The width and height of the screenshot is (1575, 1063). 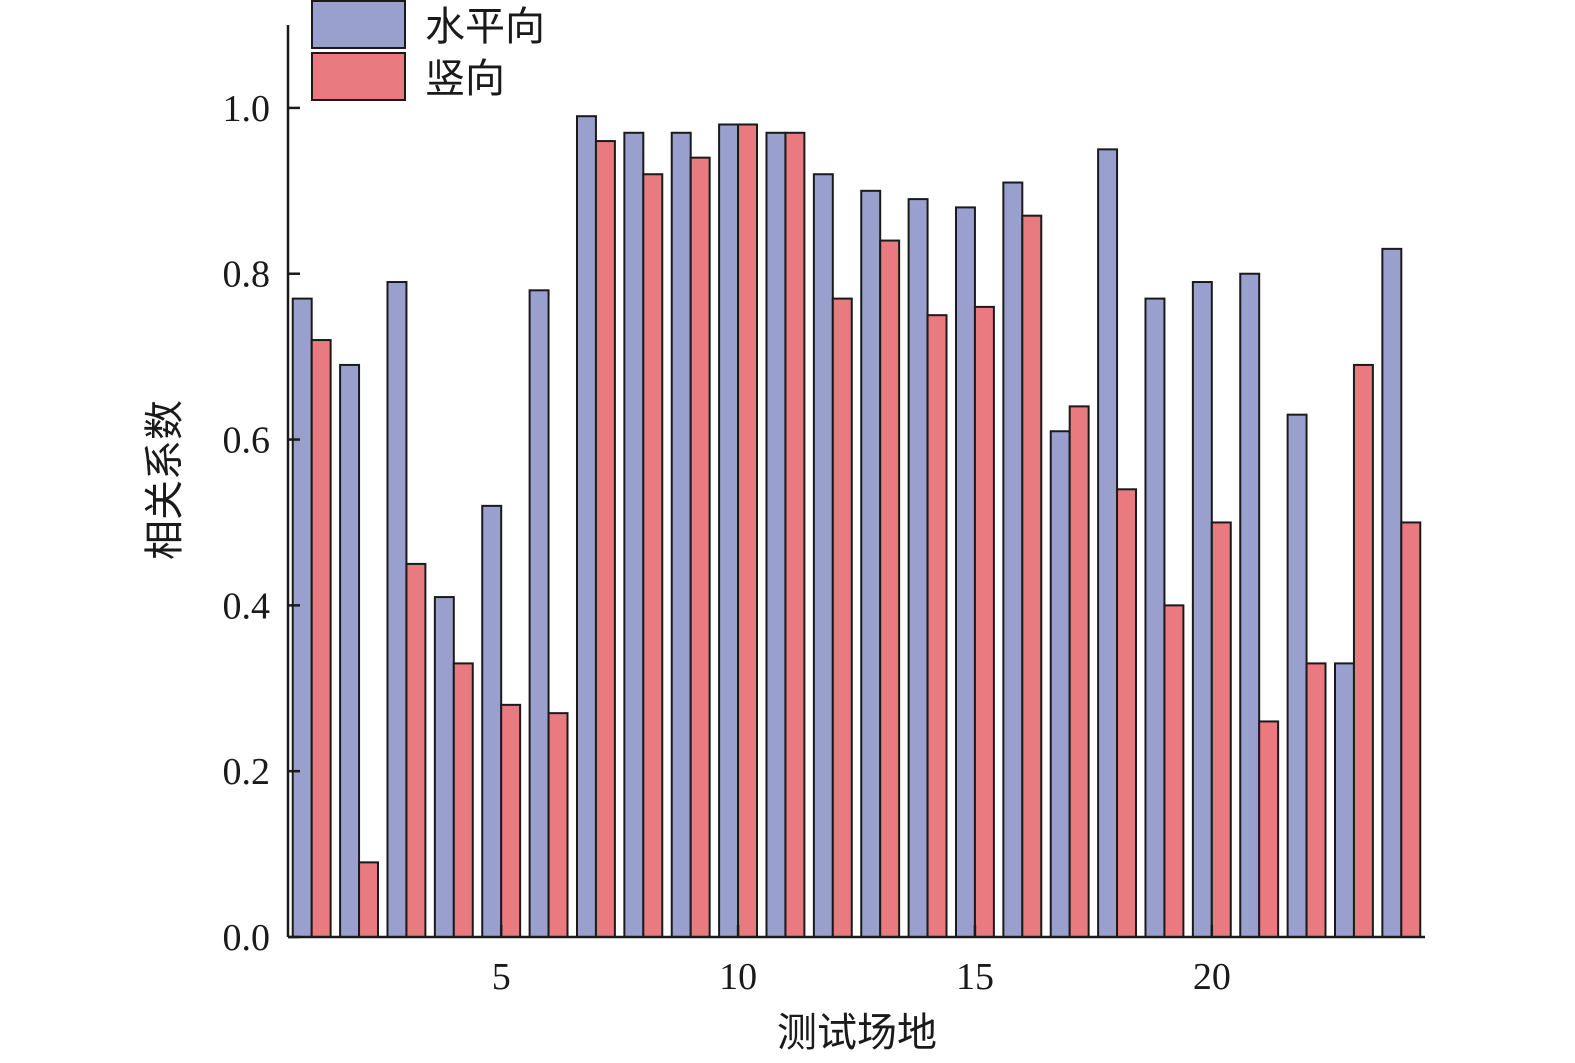 I want to click on x-tick-label: 15, so click(x=975, y=977).